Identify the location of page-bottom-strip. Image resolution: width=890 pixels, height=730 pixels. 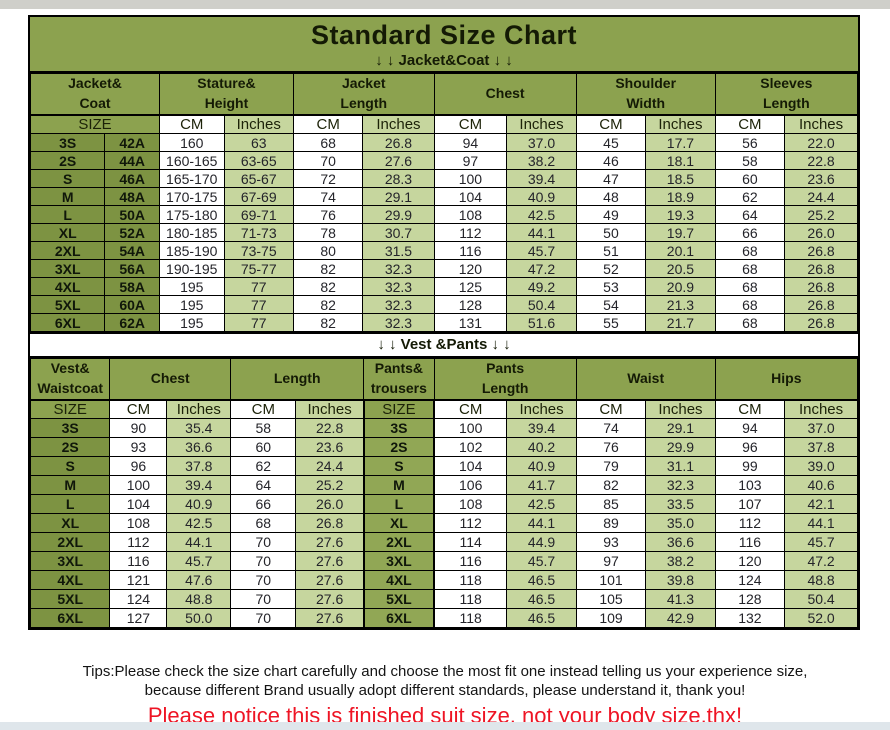
(445, 726).